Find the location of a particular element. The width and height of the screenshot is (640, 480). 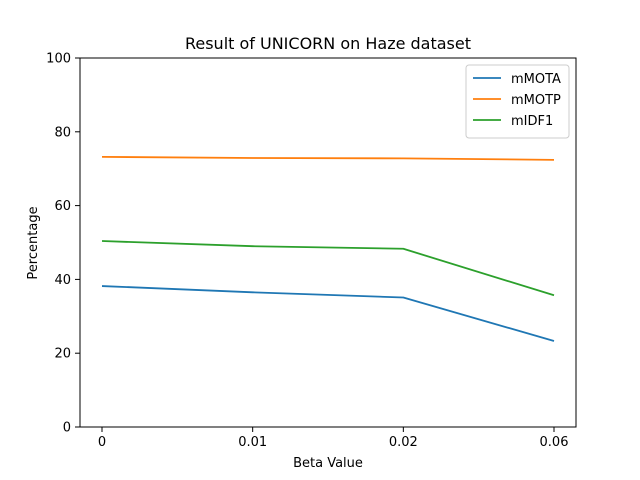

y-tick-label: 60 is located at coordinates (62, 206).